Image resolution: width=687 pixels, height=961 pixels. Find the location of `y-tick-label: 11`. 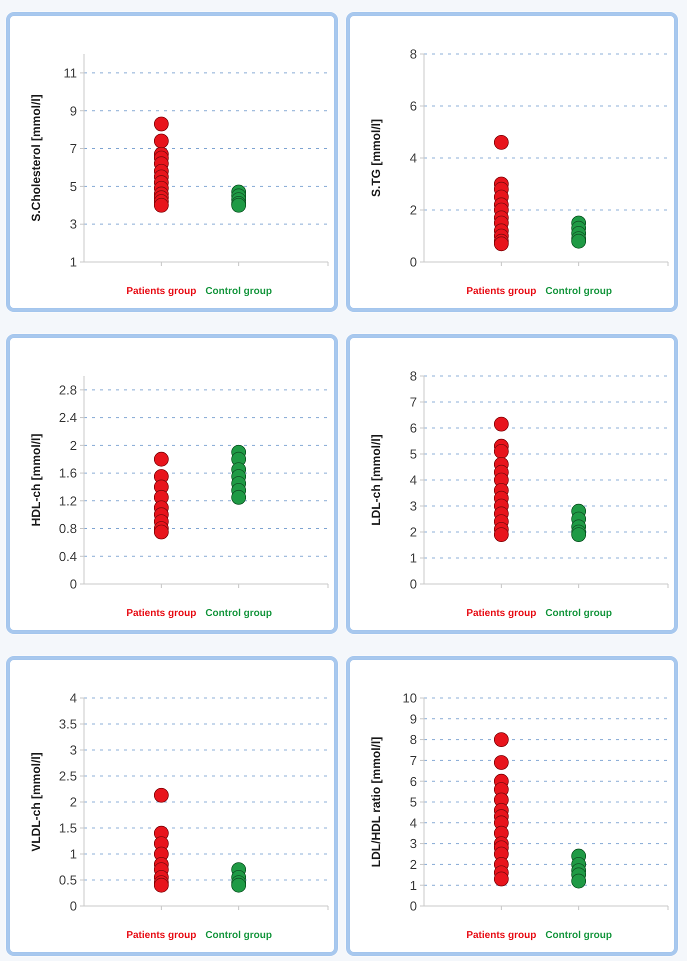

y-tick-label: 11 is located at coordinates (70, 72).